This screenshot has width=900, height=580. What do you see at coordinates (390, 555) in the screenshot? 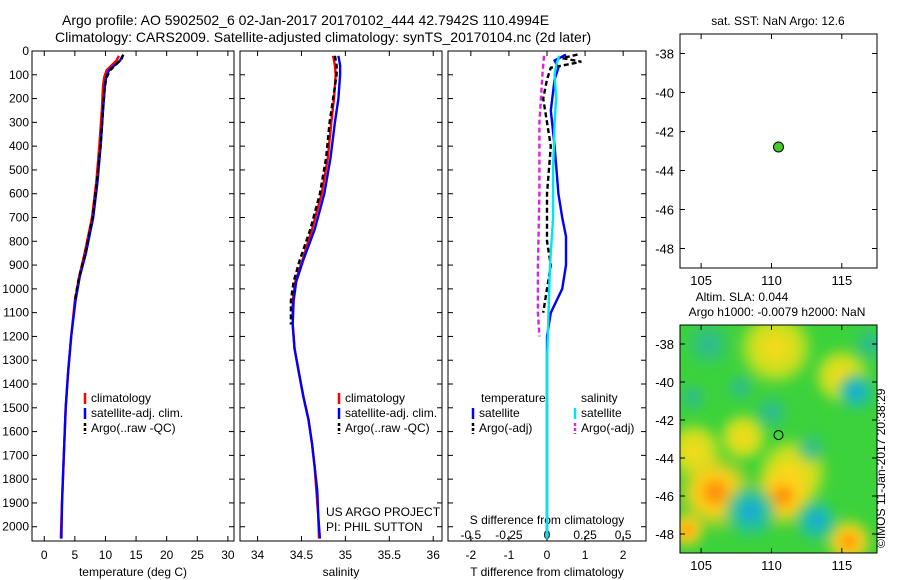
I see `salinity-xtick-label: 35.5` at bounding box center [390, 555].